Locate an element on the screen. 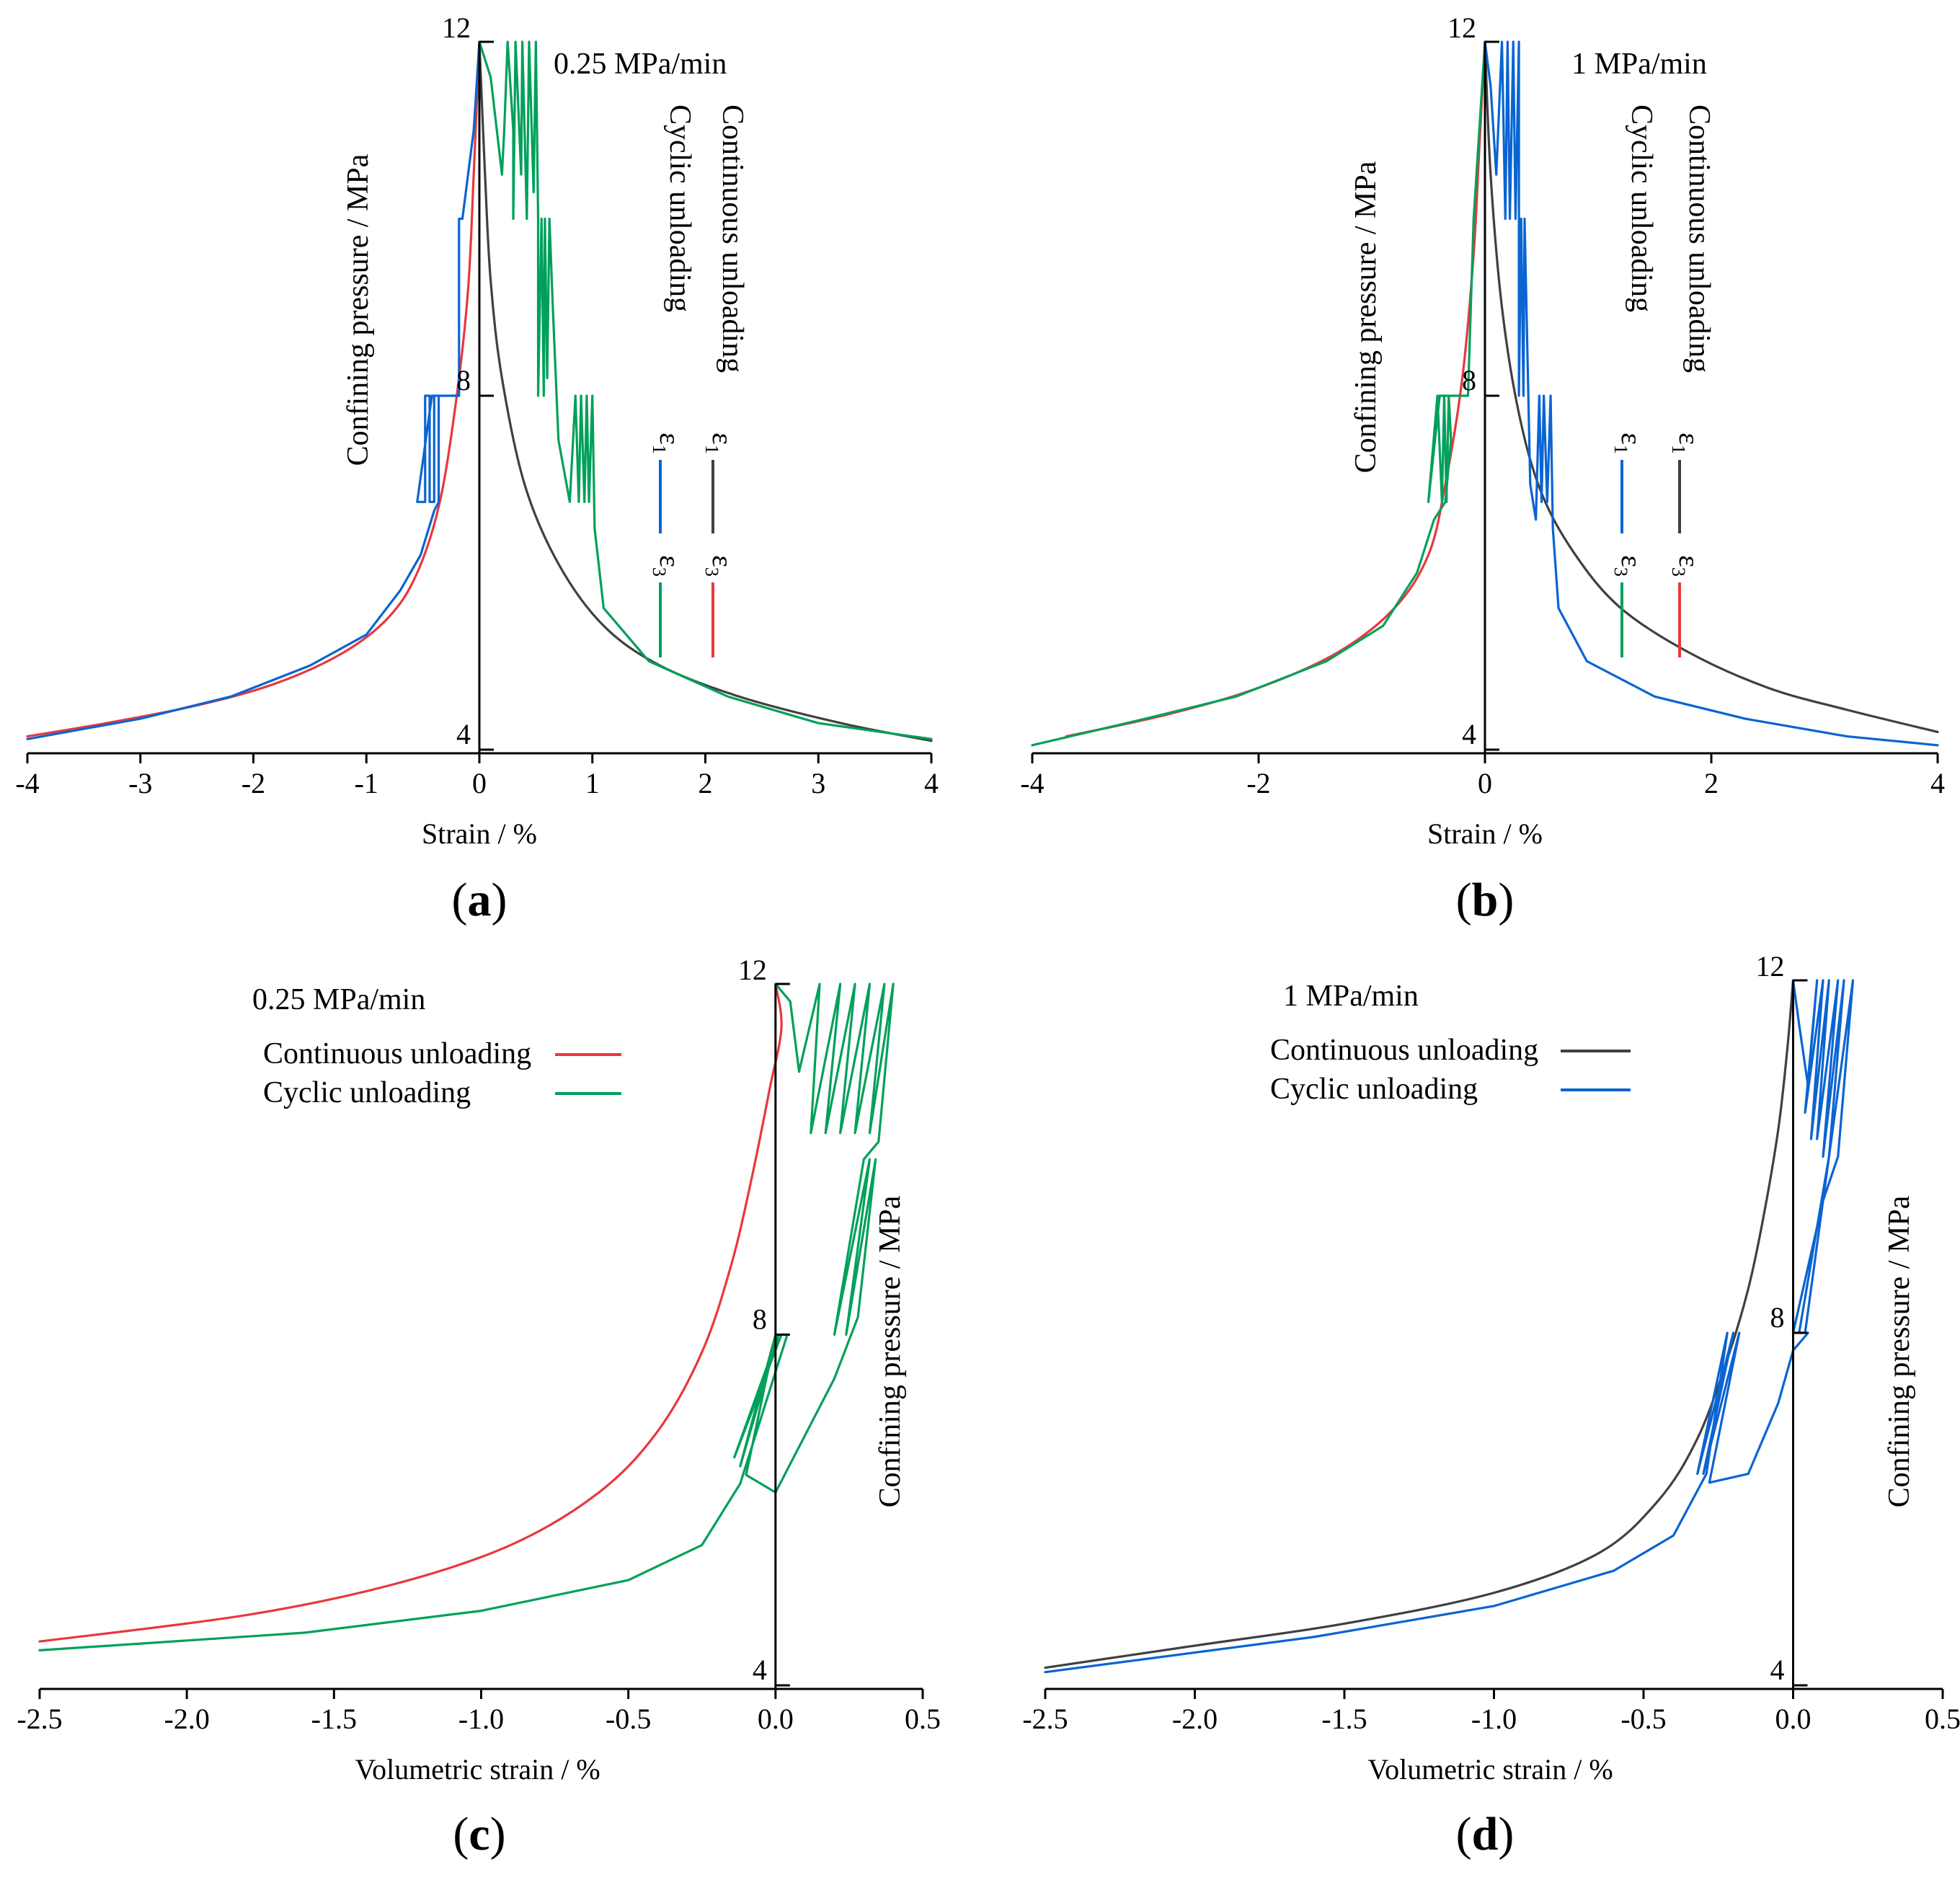 This screenshot has height=1885, width=1960. x-tick-label-a-7: 3 is located at coordinates (818, 783).